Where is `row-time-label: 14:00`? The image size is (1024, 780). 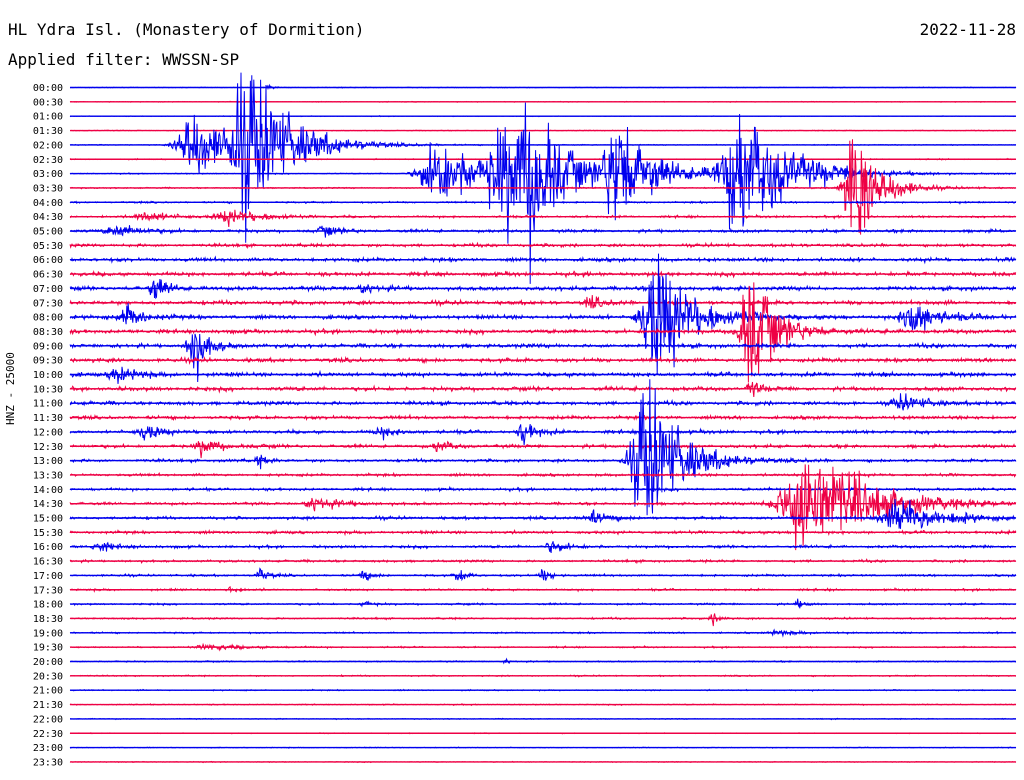
row-time-label: 14:00 is located at coordinates (48, 490).